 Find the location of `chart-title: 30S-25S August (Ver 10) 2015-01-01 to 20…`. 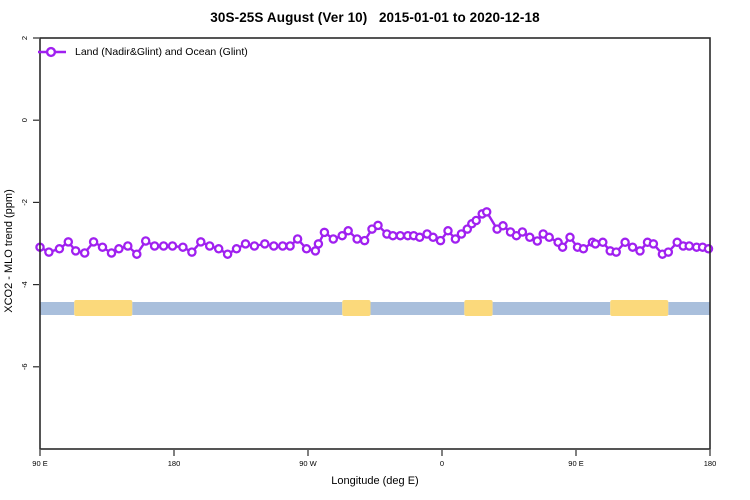

chart-title: 30S-25S August (Ver 10) 2015-01-01 to 20… is located at coordinates (375, 17).